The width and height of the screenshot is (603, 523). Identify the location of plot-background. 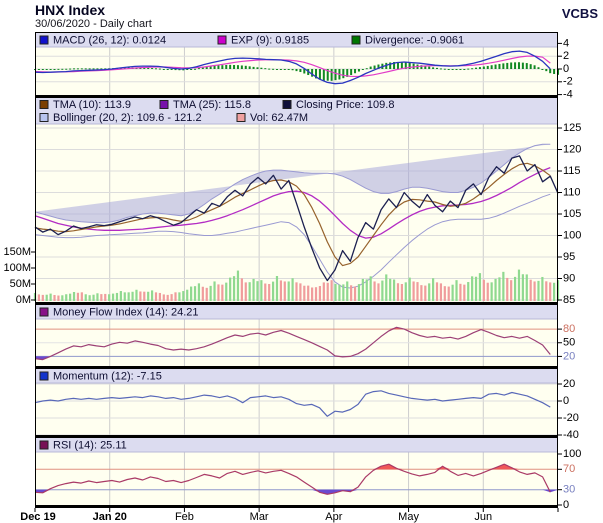
(296, 478).